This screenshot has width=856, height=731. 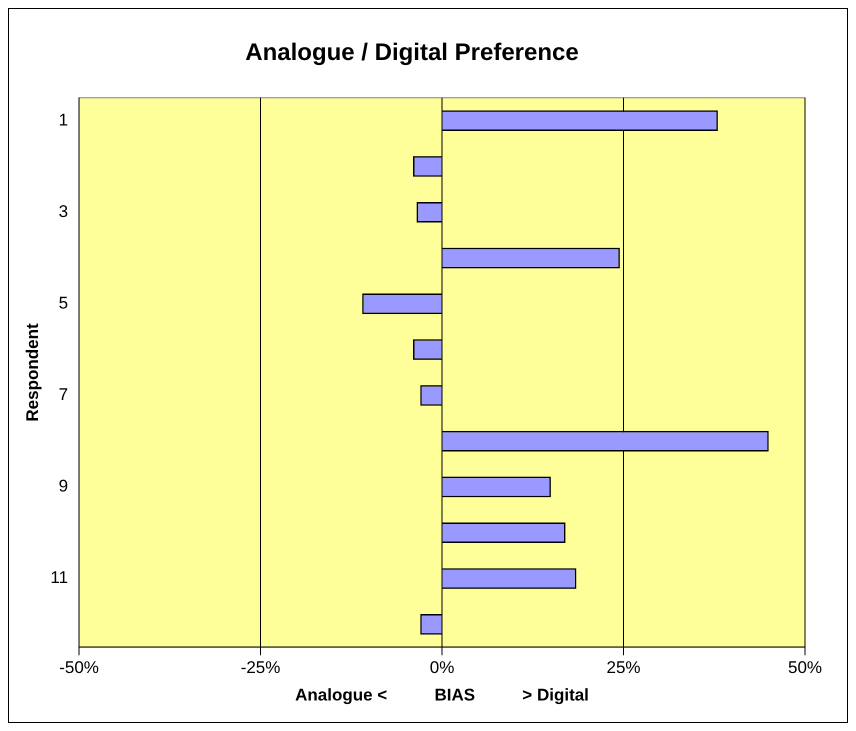 I want to click on x-tick-label: -25%, so click(x=260, y=668).